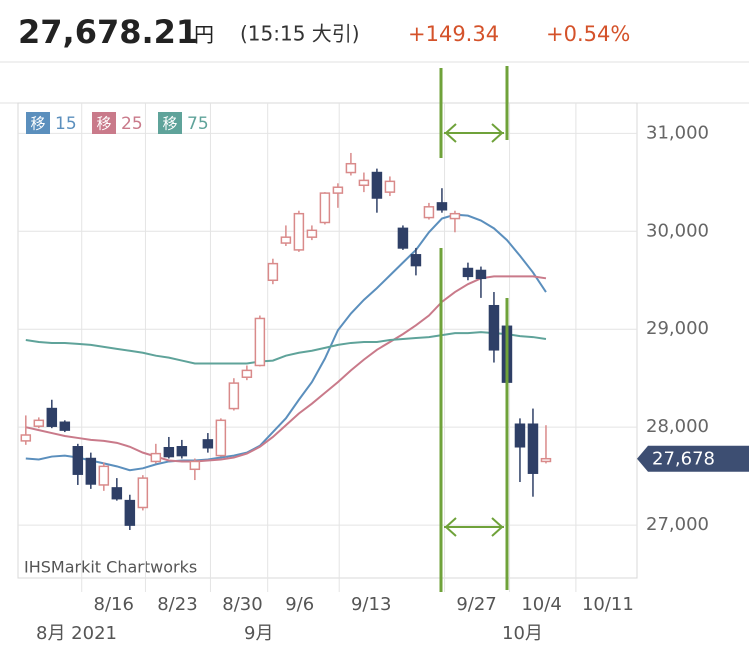 The width and height of the screenshot is (749, 660). Describe the element at coordinates (541, 604) in the screenshot. I see `x-tick-label: 10/4` at that location.